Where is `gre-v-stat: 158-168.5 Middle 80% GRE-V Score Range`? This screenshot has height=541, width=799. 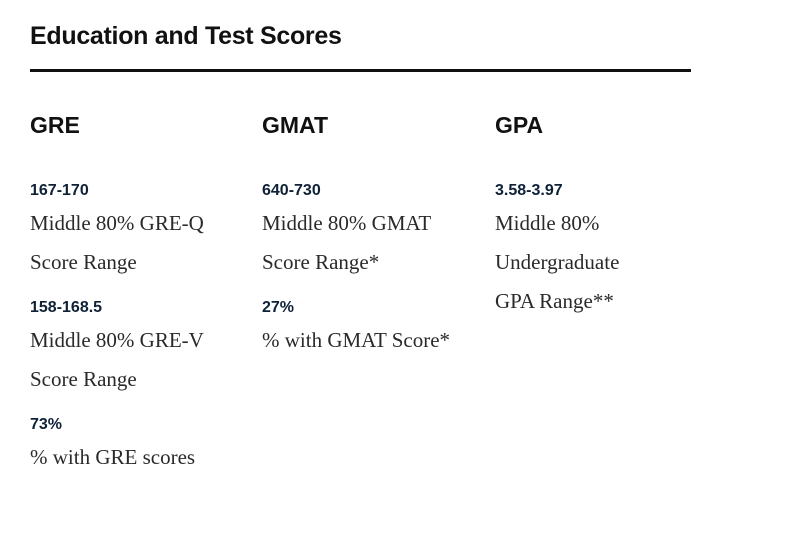
gre-v-stat: 158-168.5 Middle 80% GRE-V Score Range is located at coordinates (140, 348).